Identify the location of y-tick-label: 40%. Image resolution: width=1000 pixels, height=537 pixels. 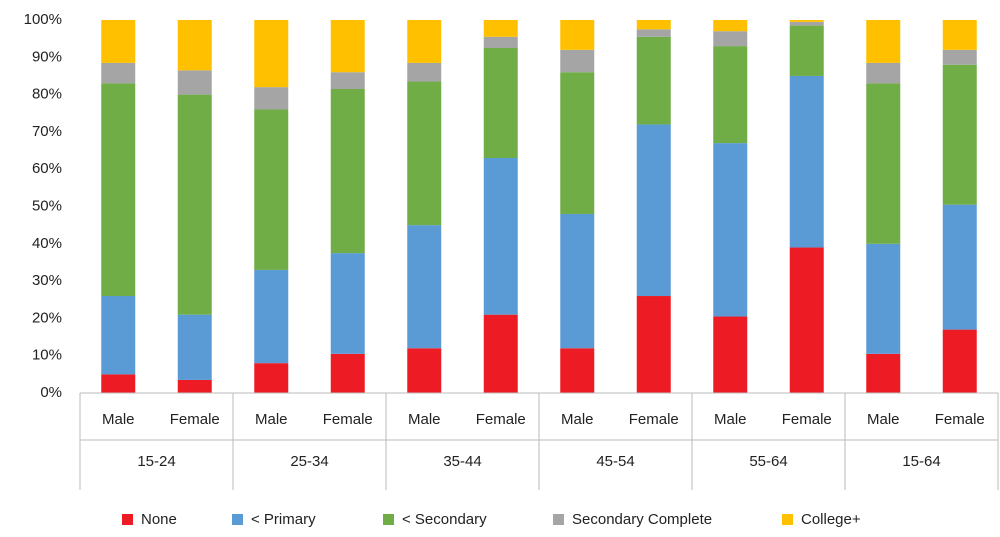
(47, 243).